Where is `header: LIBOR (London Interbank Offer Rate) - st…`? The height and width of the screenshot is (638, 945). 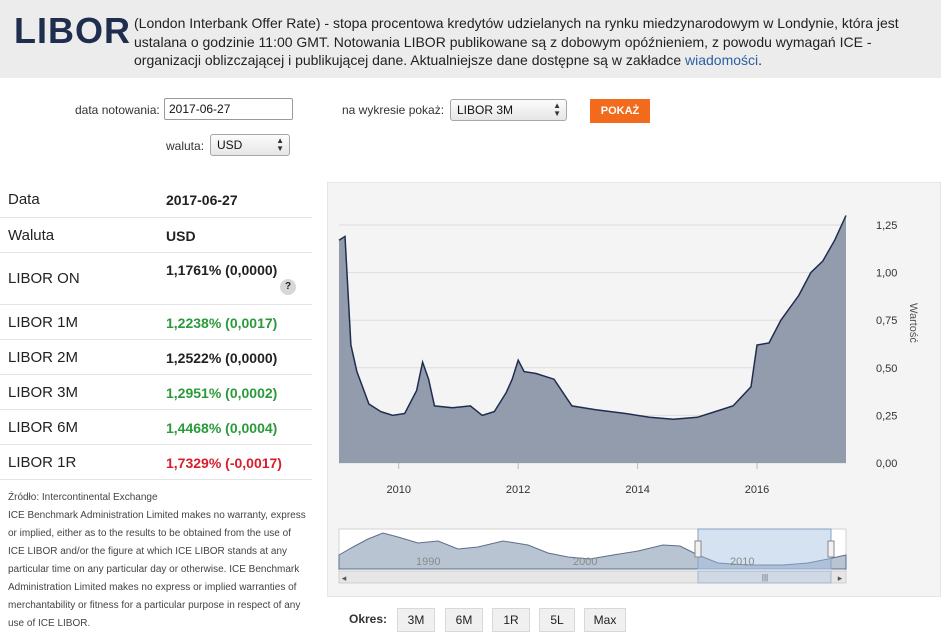
header: LIBOR (London Interbank Offer Rate) - st… is located at coordinates (470, 39).